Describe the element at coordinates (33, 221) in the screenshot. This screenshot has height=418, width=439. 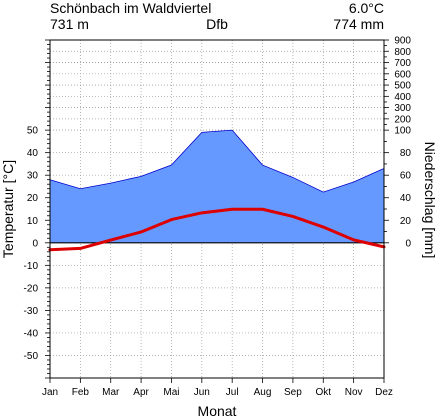
I see `y-tick-label-left: 10` at that location.